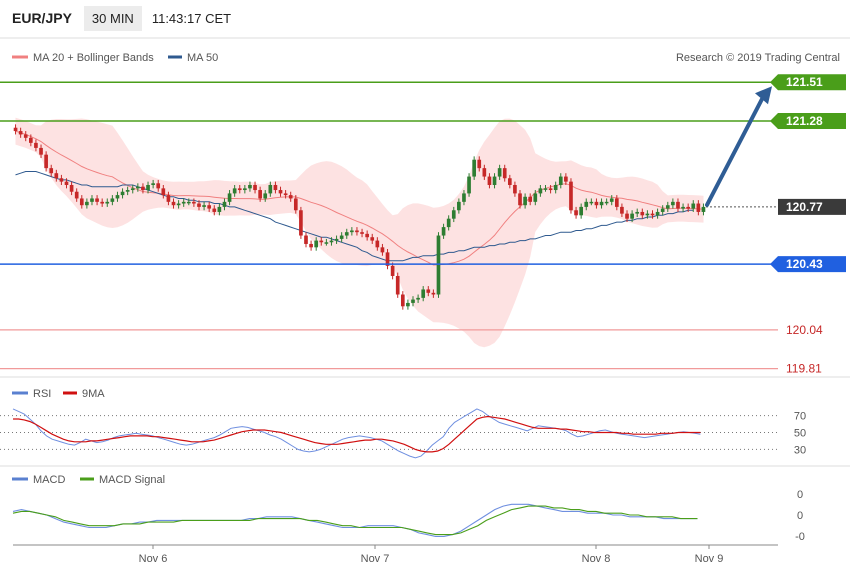 The image size is (850, 576). What do you see at coordinates (112, 18) in the screenshot?
I see `timeframe-button: 30 MIN` at bounding box center [112, 18].